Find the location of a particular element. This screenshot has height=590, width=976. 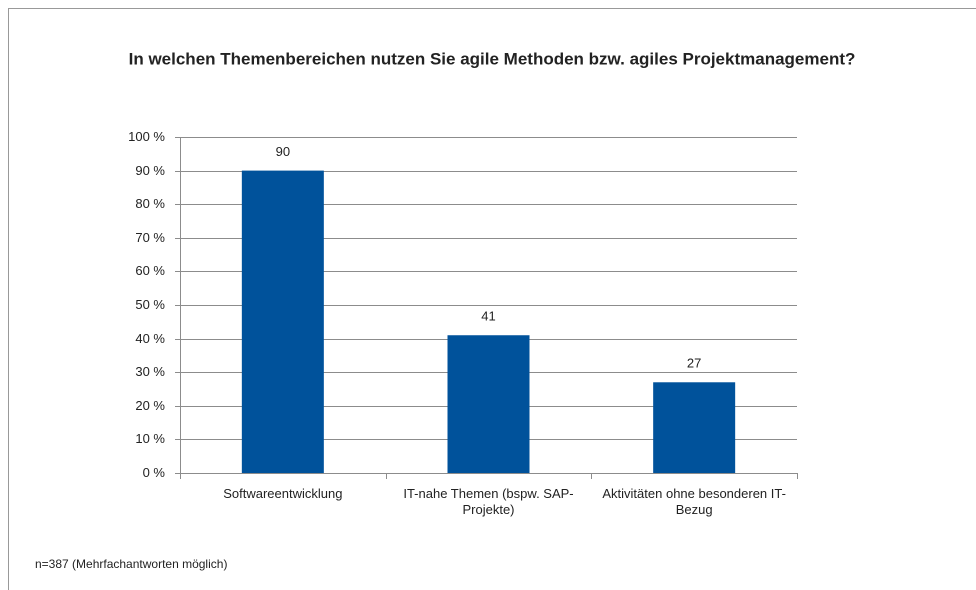

y-tick-label: 80 % is located at coordinates (150, 203).